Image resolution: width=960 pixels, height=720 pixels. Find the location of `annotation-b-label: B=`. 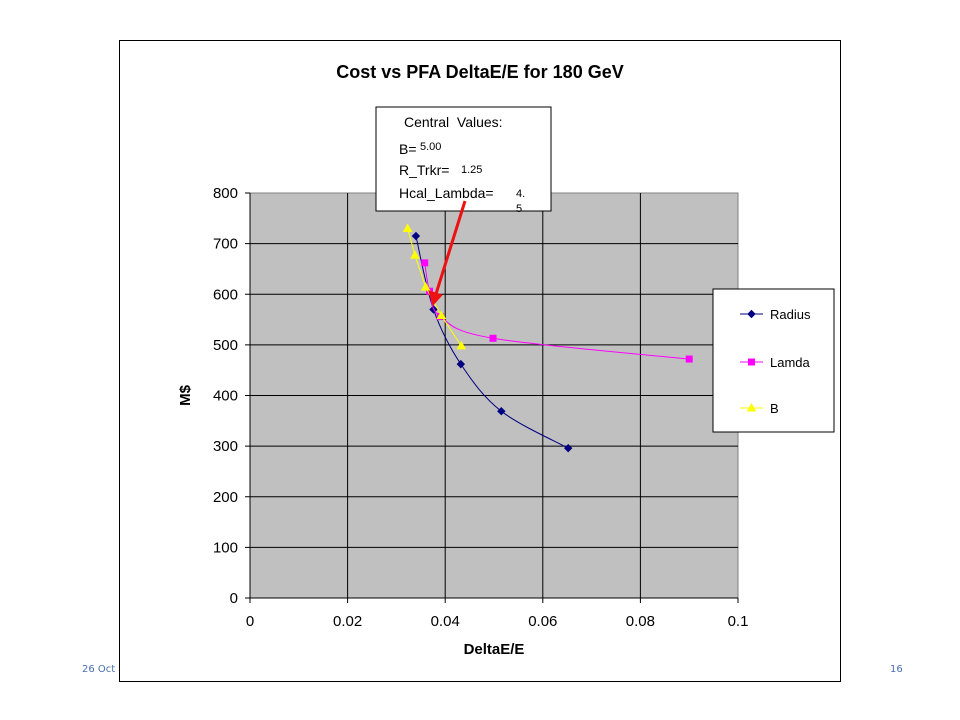

annotation-b-label: B= is located at coordinates (408, 149).